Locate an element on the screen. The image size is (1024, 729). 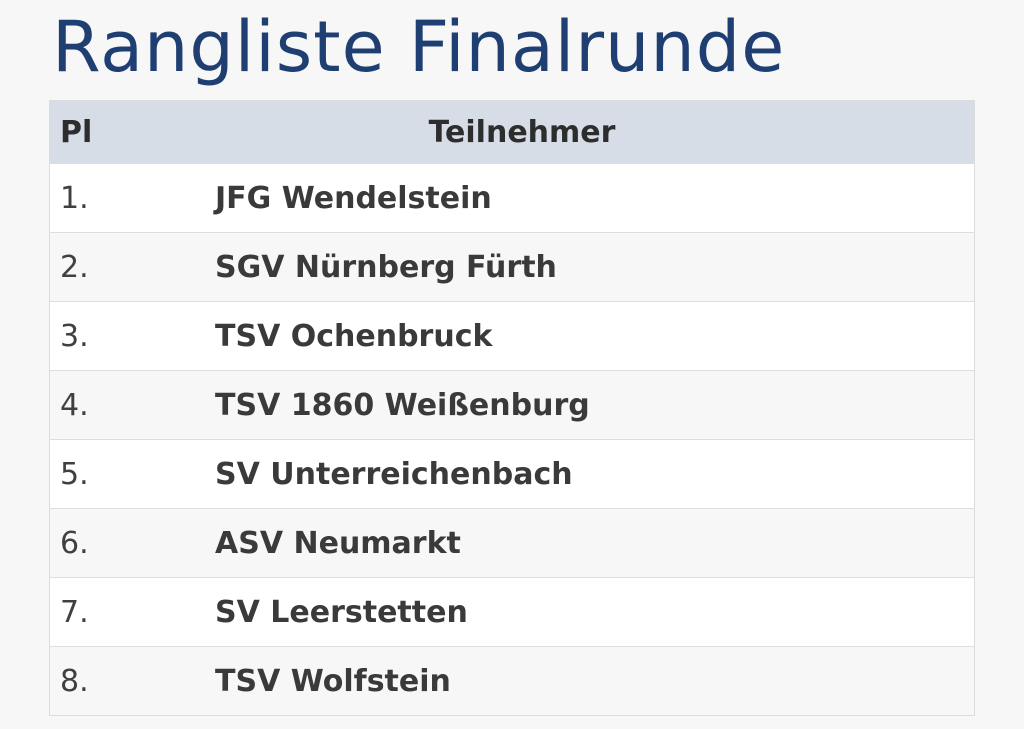
table-row: 6. ASV Neumarkt is located at coordinates (512, 543).